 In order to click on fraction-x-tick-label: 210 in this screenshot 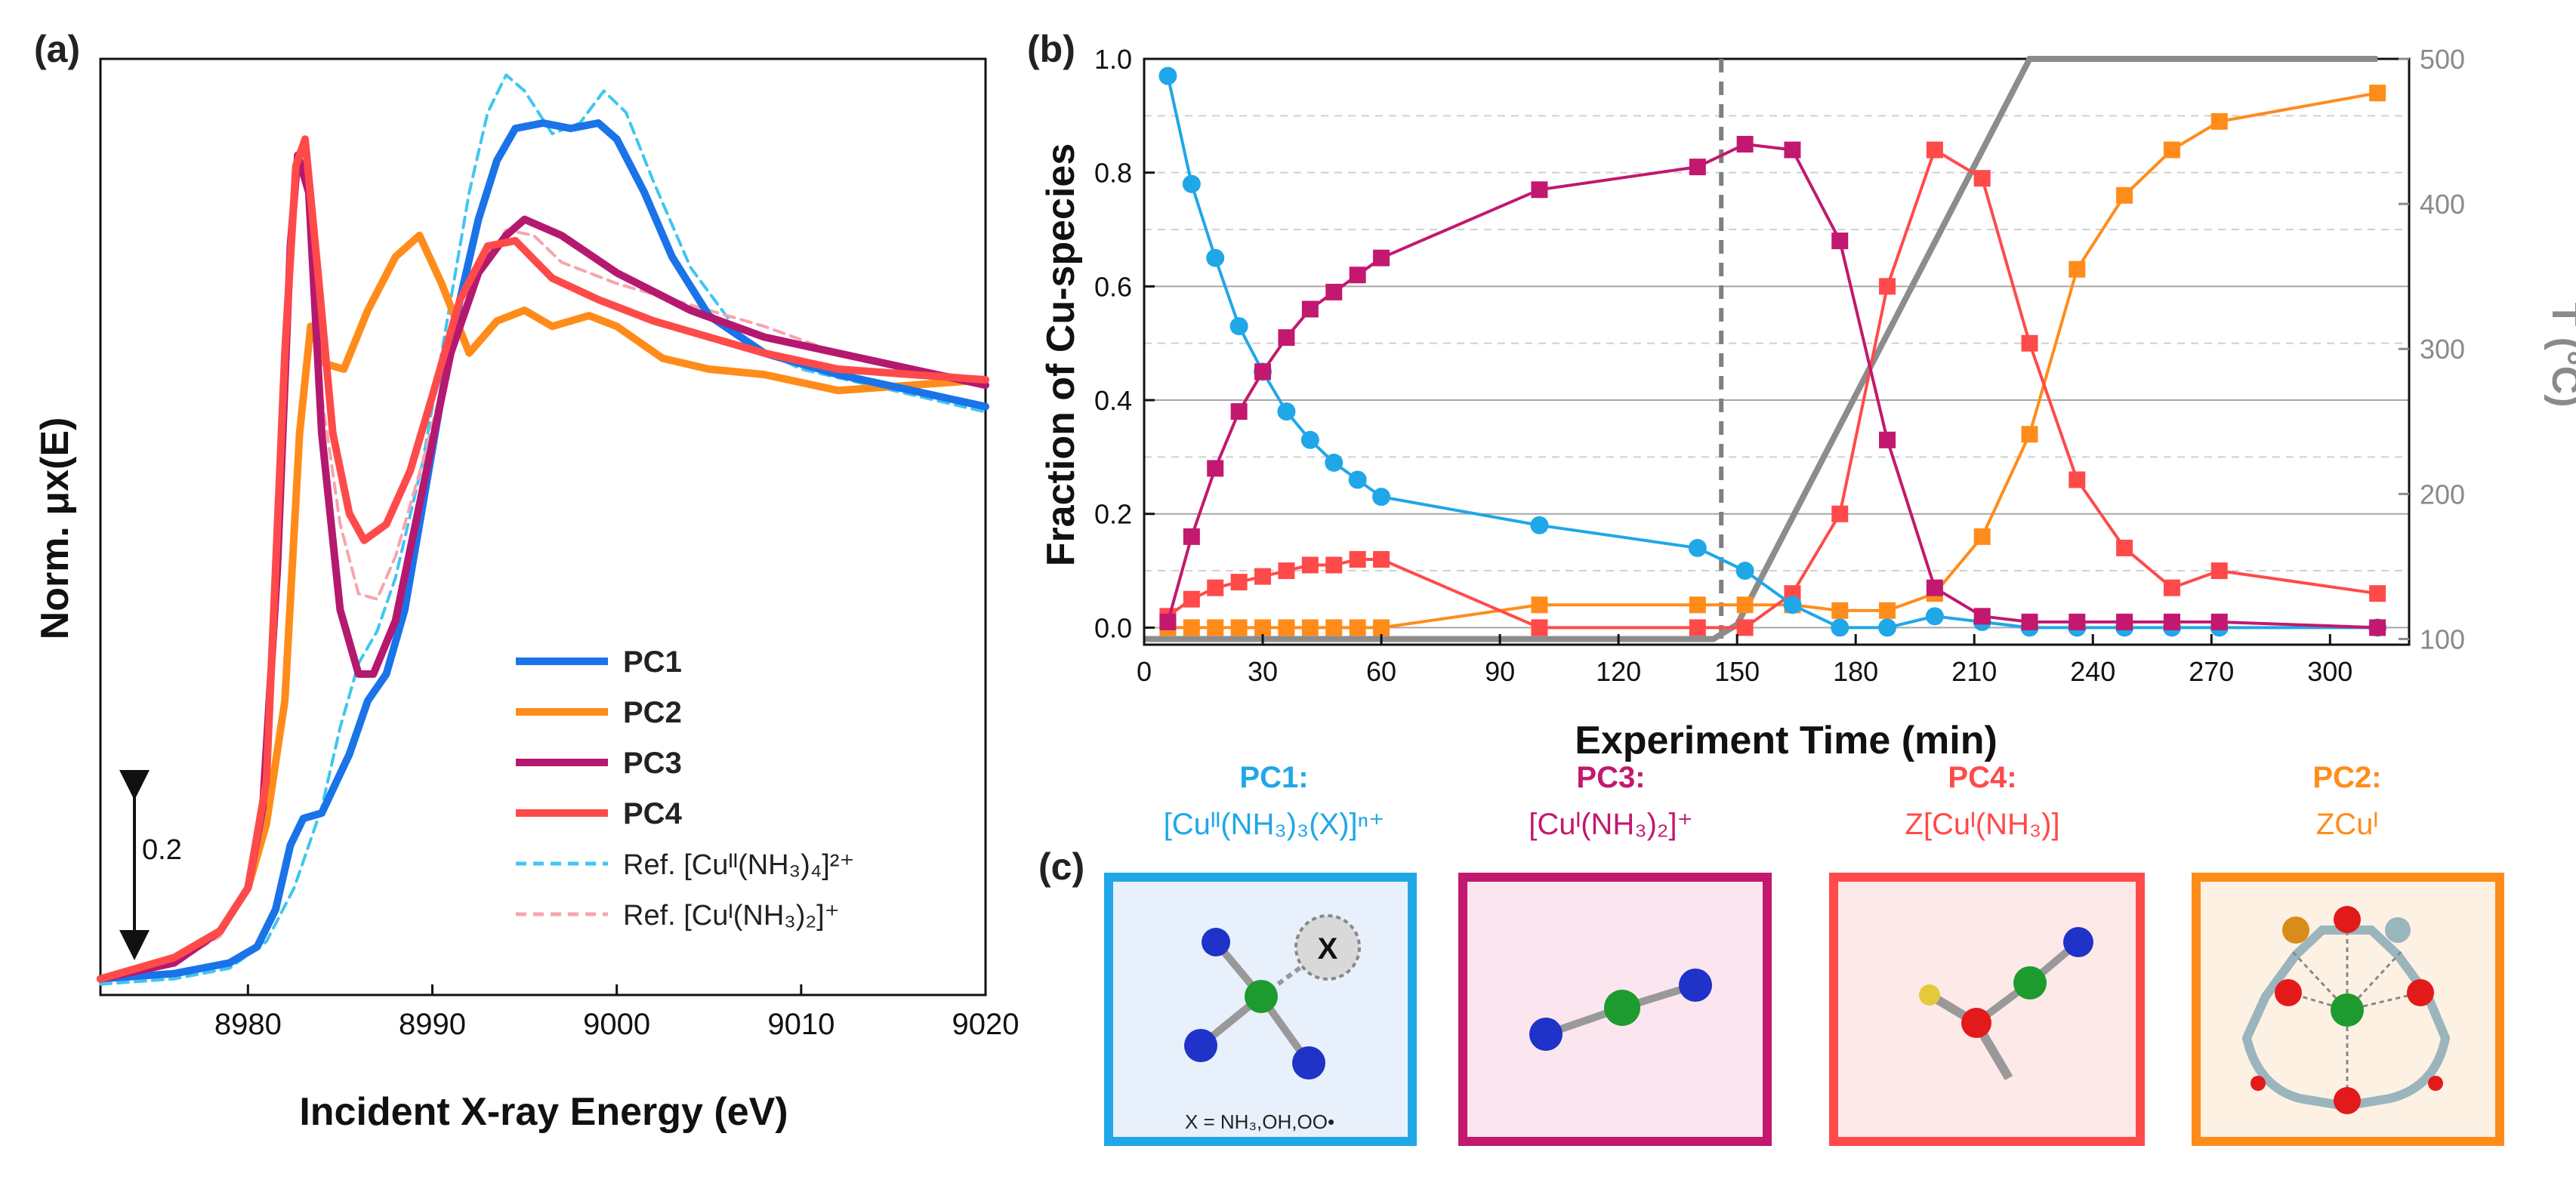, I will do `click(1974, 671)`.